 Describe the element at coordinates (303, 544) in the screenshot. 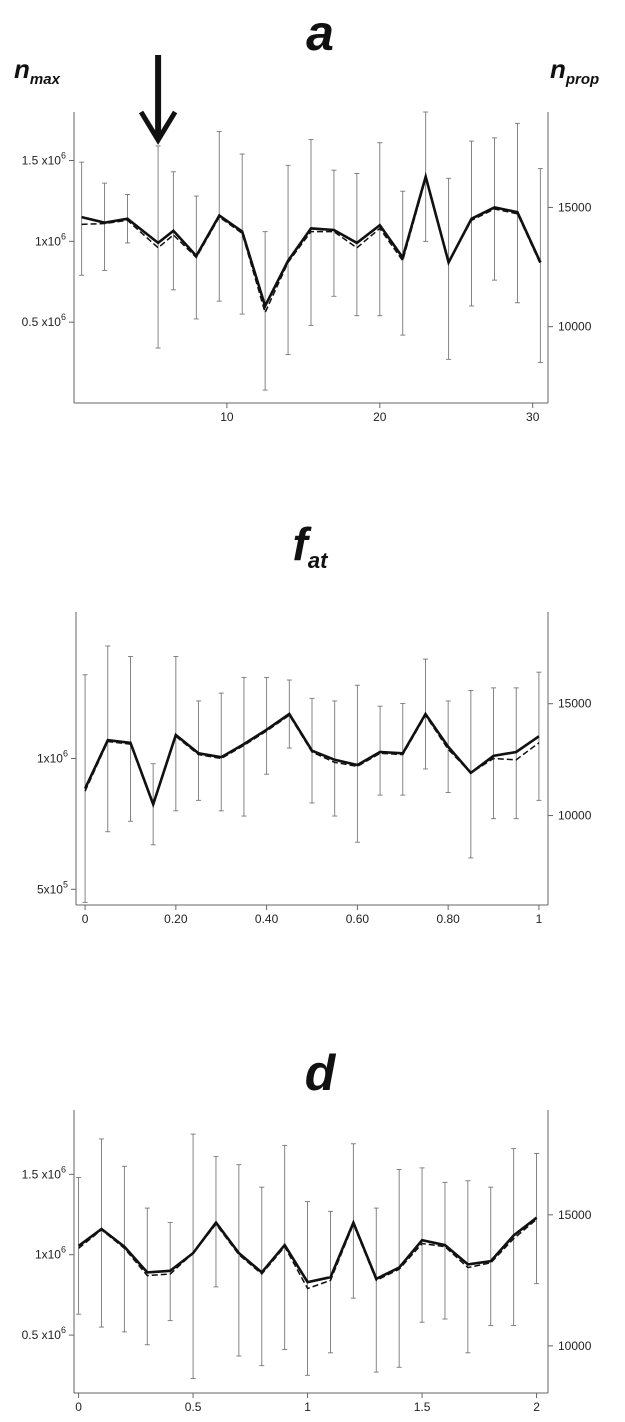

I see `chart-title-main: f` at that location.